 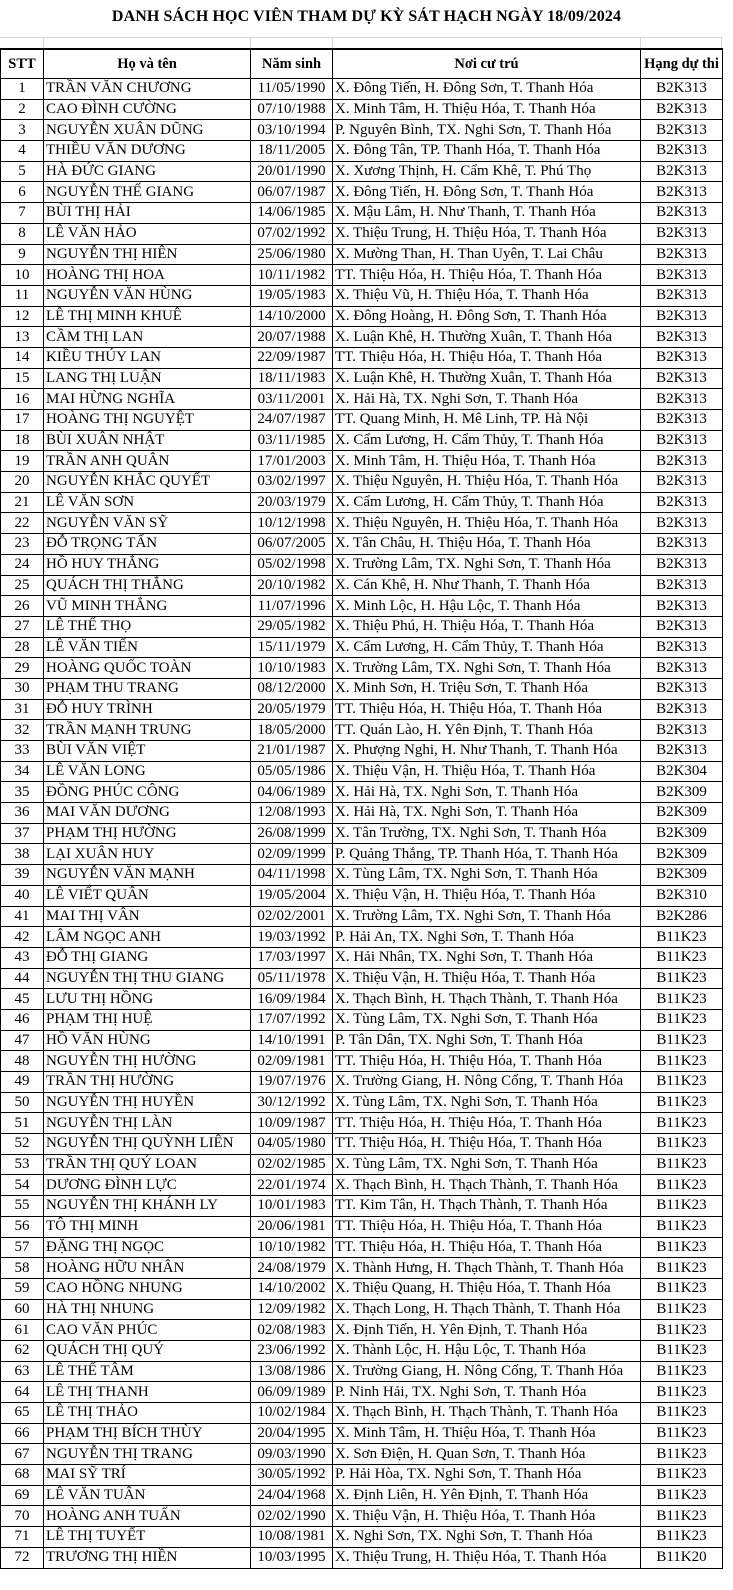 What do you see at coordinates (361, 43) in the screenshot?
I see `spacer-row` at bounding box center [361, 43].